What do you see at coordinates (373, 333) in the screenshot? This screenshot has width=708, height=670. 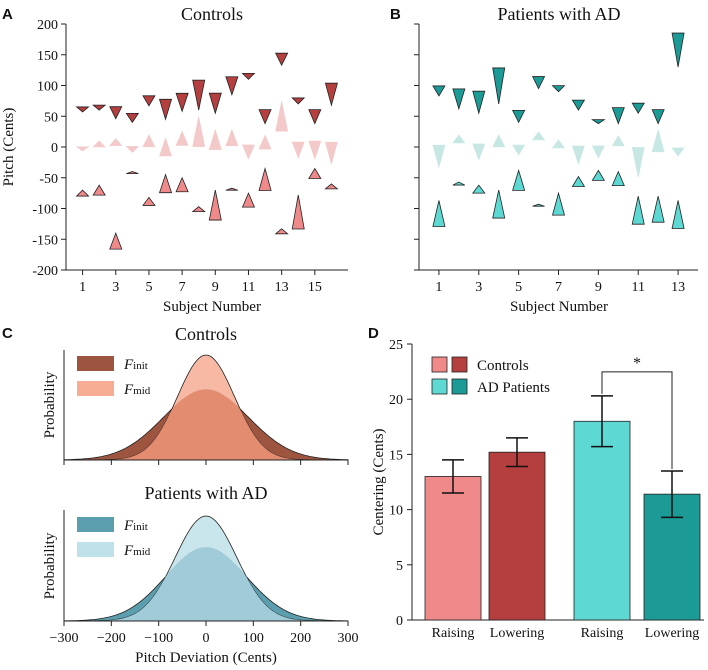 I see `panel-letter-d: D` at bounding box center [373, 333].